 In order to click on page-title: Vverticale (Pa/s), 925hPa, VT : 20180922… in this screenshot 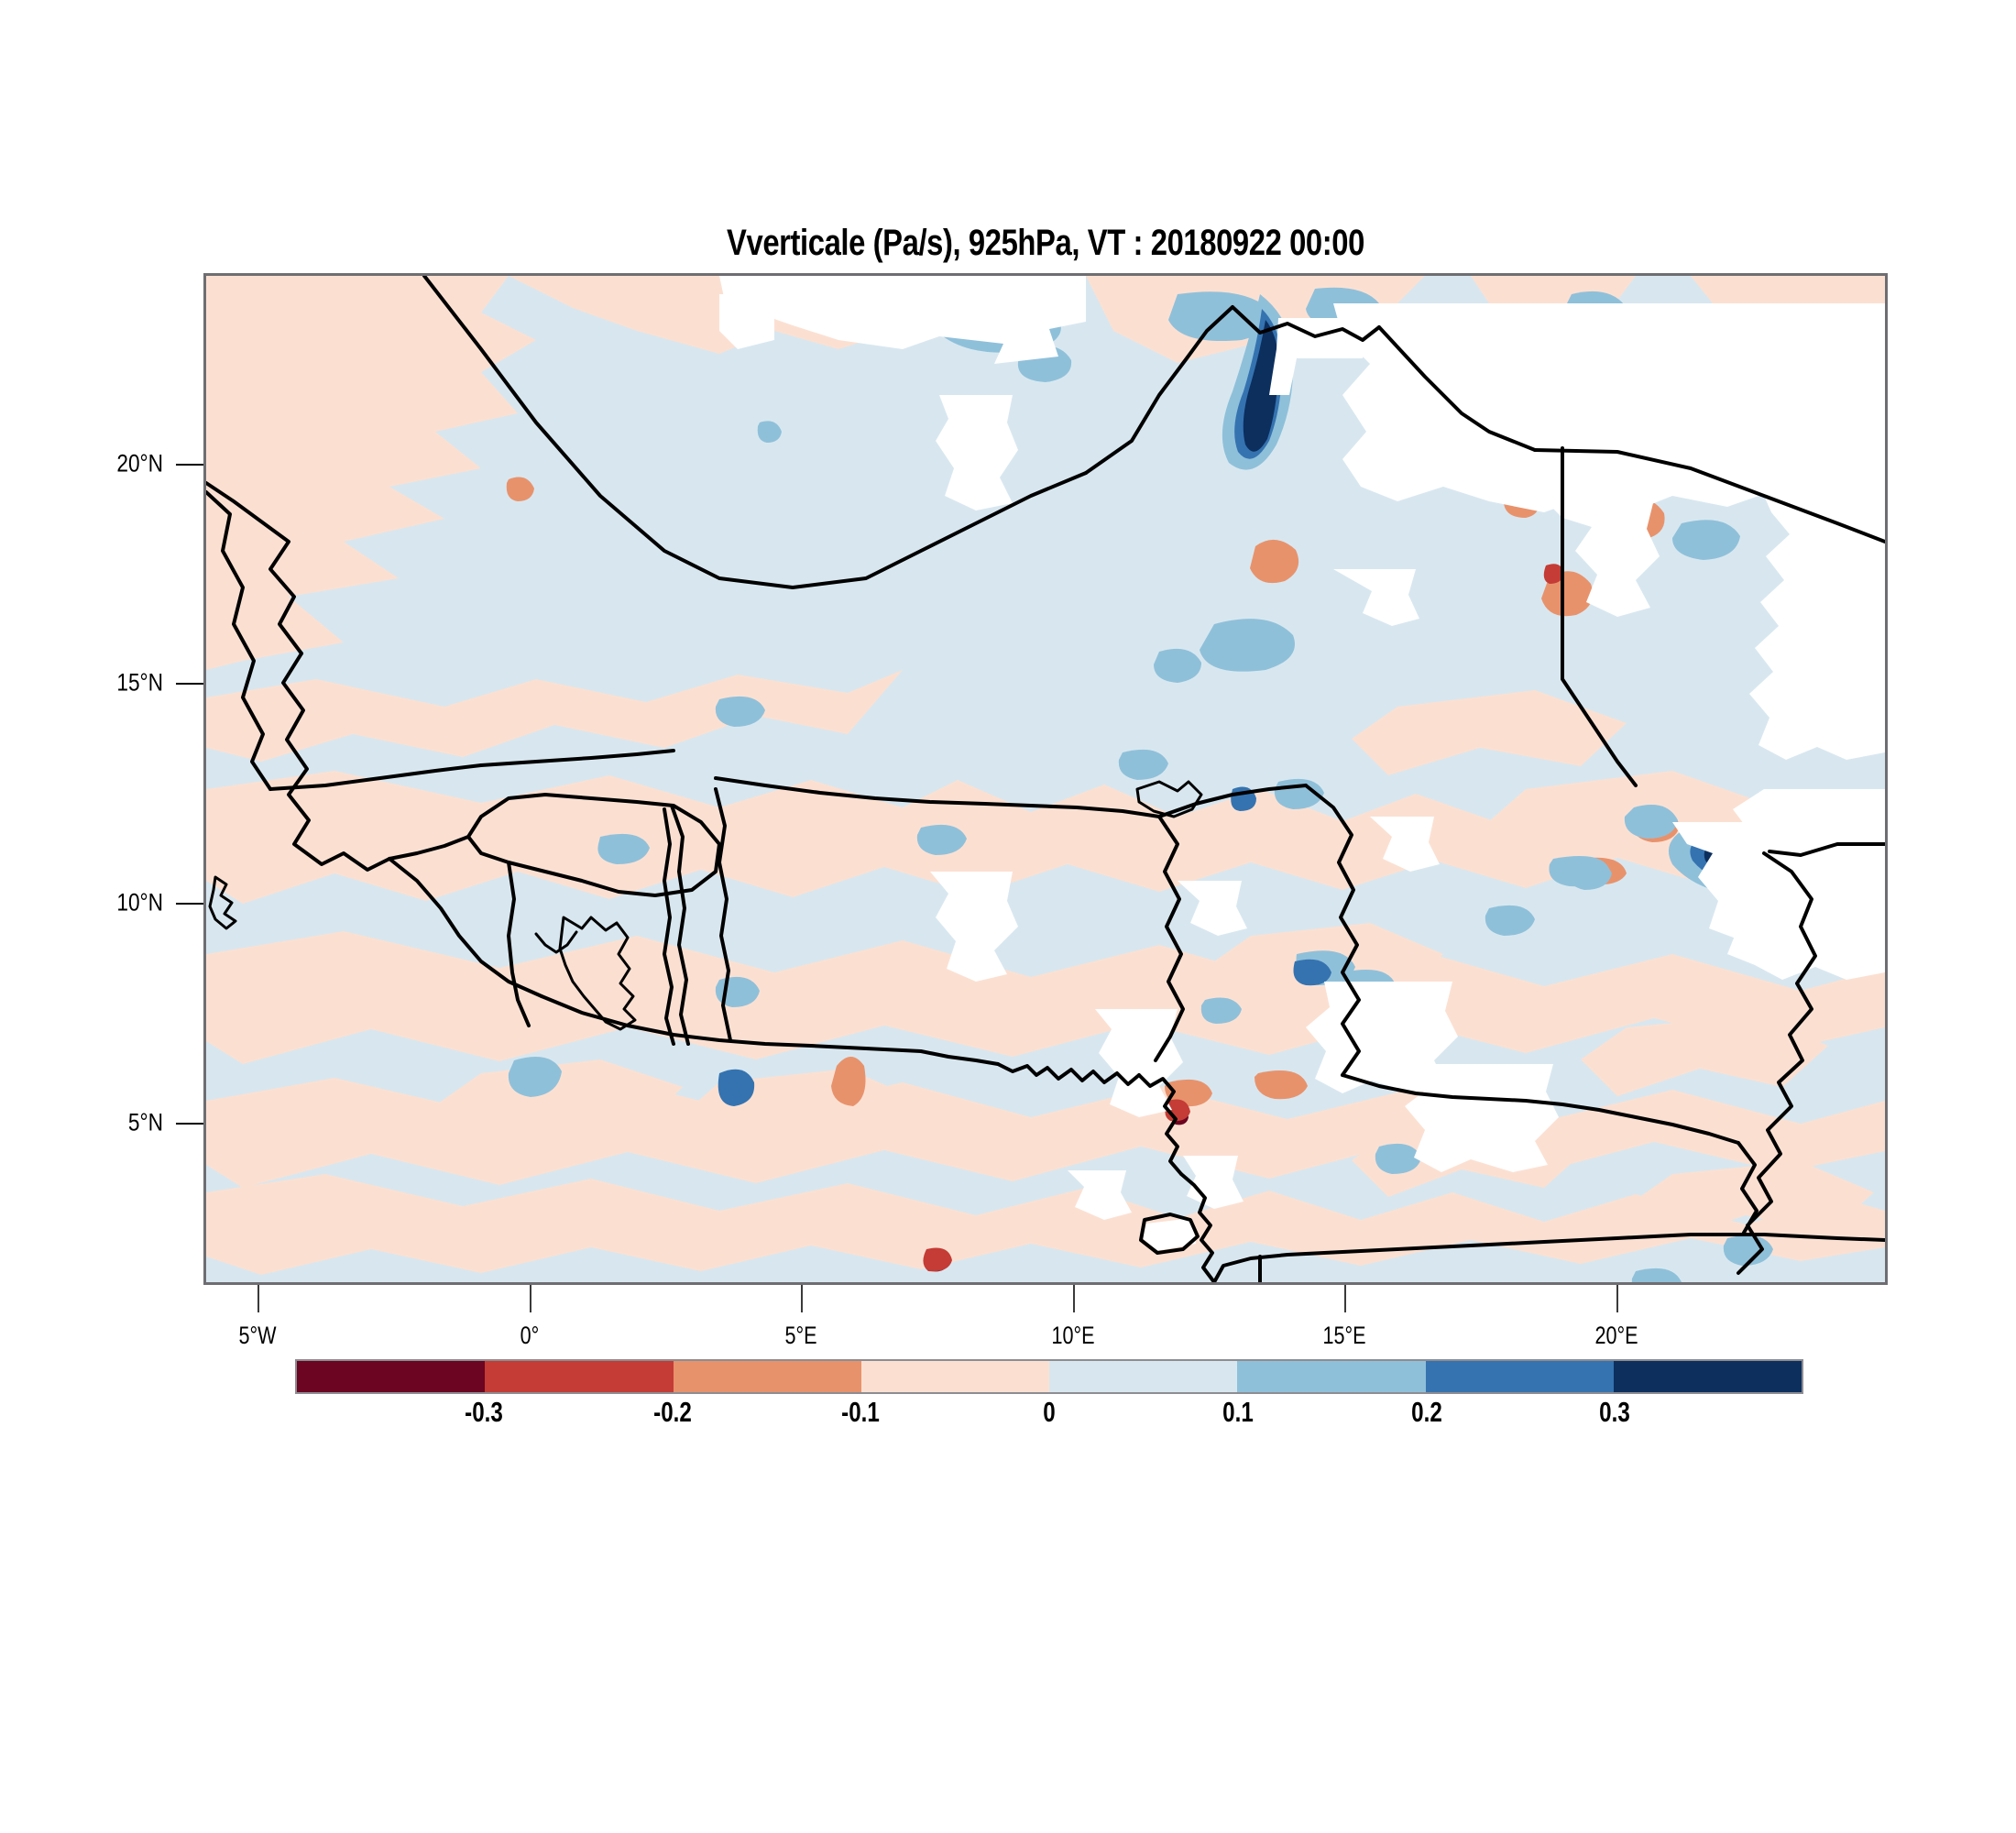, I will do `click(1045, 243)`.